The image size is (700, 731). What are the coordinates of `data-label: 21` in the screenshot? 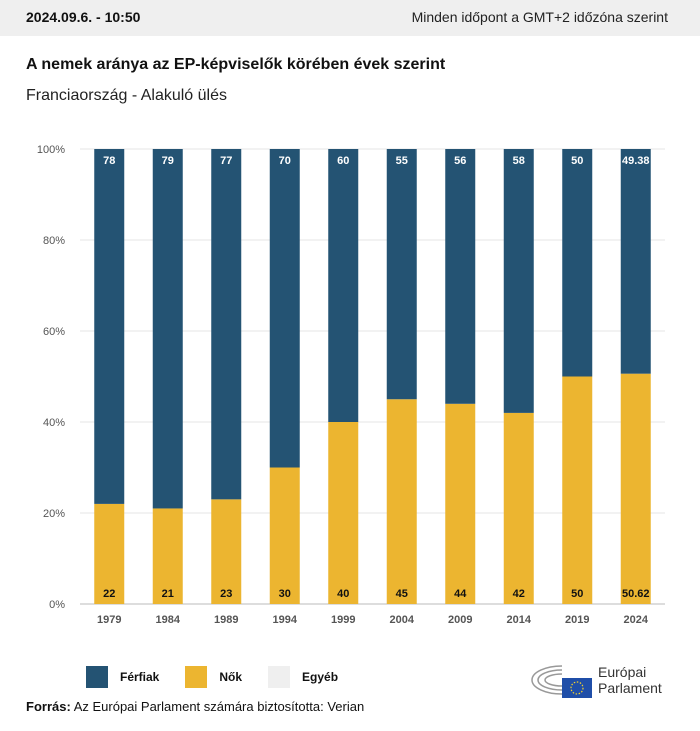 It's located at (168, 594).